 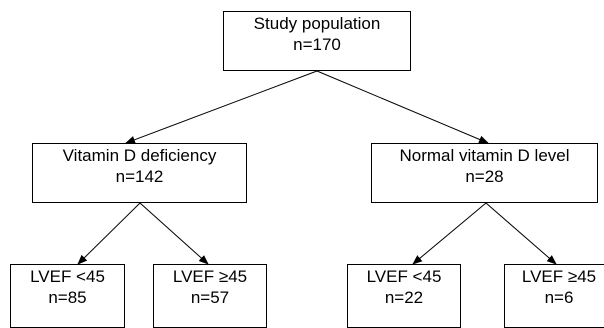 I want to click on node-vitamin-d-deficiency: Vitamin D deficiency n=142, so click(x=139, y=173).